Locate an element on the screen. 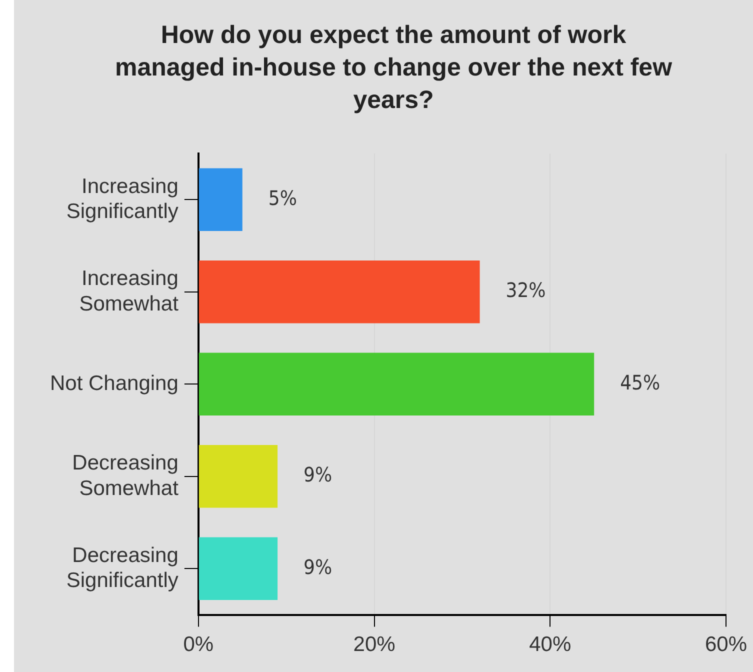  x-tick-label: 20% is located at coordinates (374, 644).